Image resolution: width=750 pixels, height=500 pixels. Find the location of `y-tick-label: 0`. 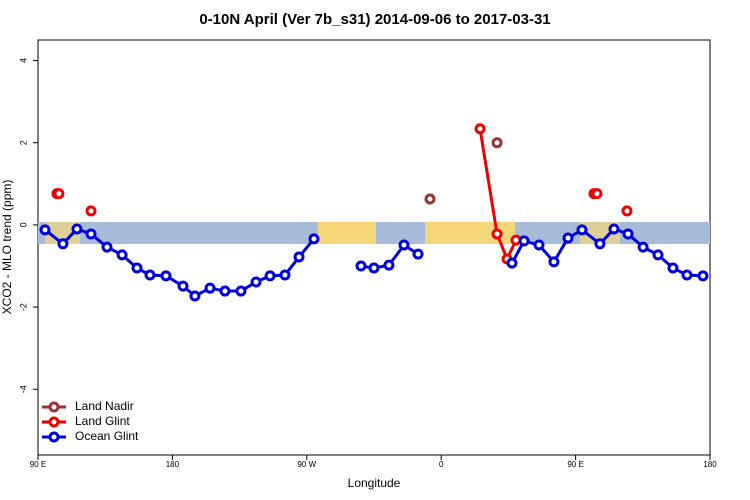

y-tick-label: 0 is located at coordinates (23, 224).